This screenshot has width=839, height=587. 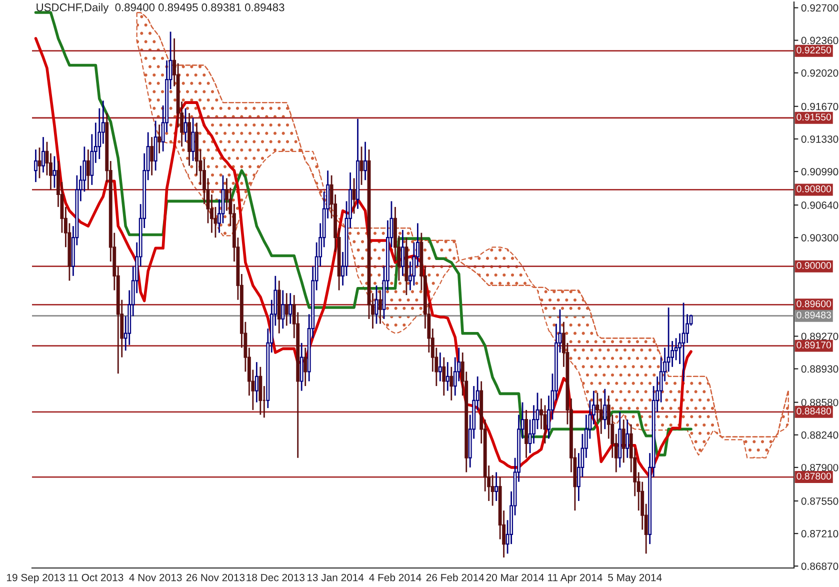 I want to click on y-tick-label: 0.90990, so click(x=819, y=172).